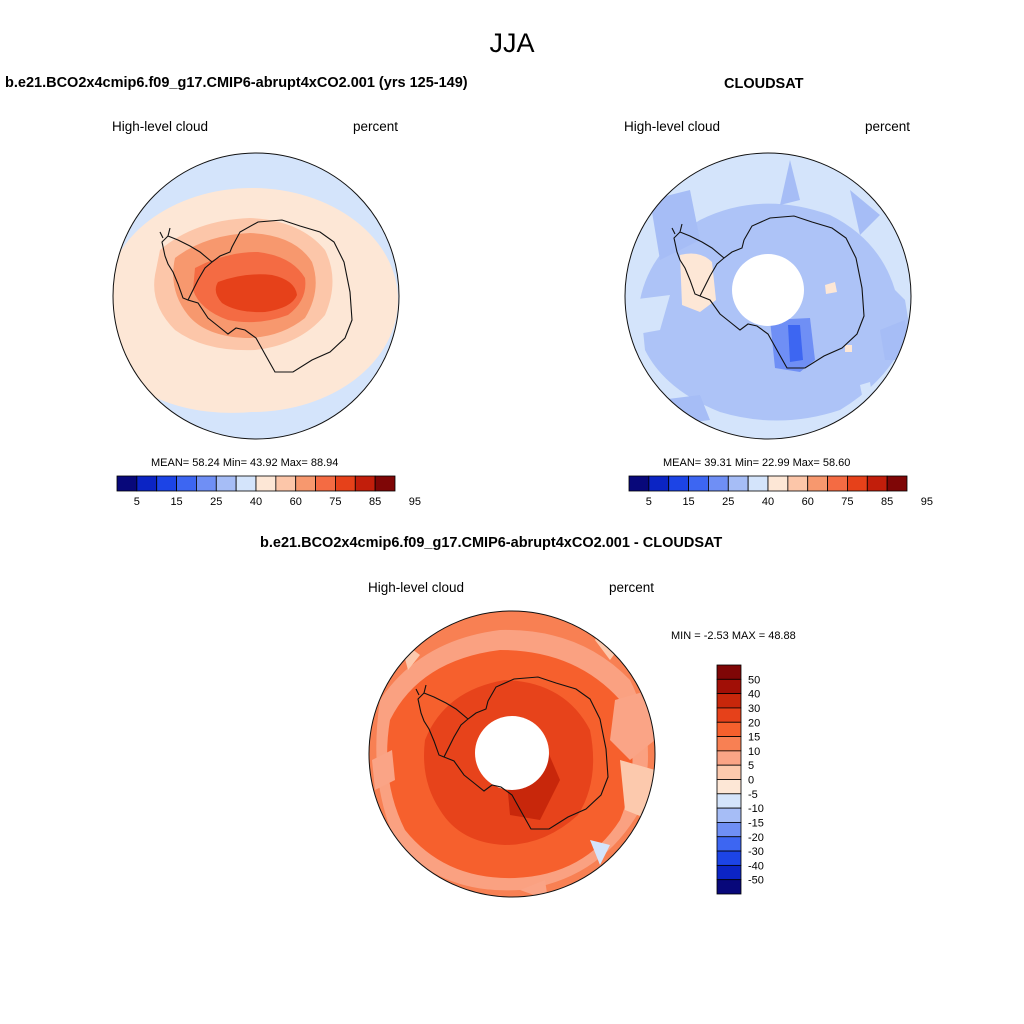  I want to click on colorbar-obs: 5 15 25 40 60 75 85 95, so click(780, 491).